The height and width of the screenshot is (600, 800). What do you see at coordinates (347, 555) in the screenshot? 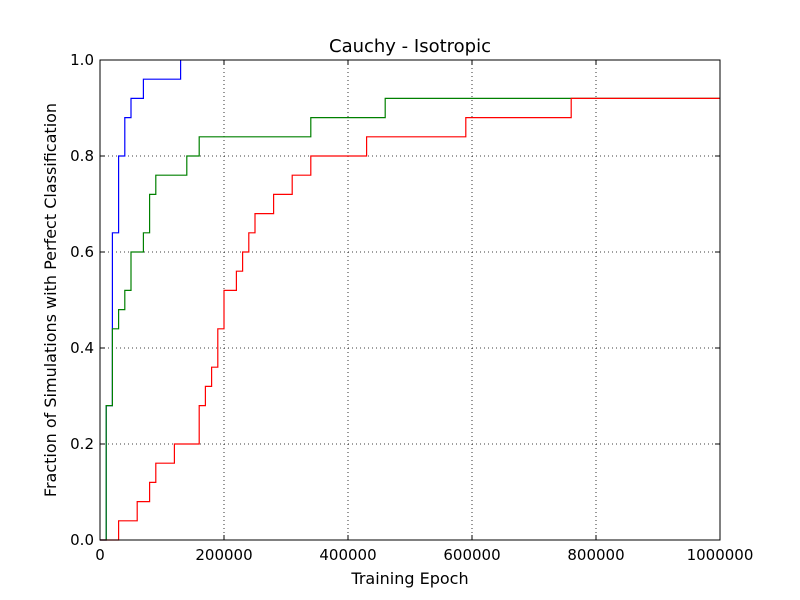
I see `x-tick-label: 400000` at bounding box center [347, 555].